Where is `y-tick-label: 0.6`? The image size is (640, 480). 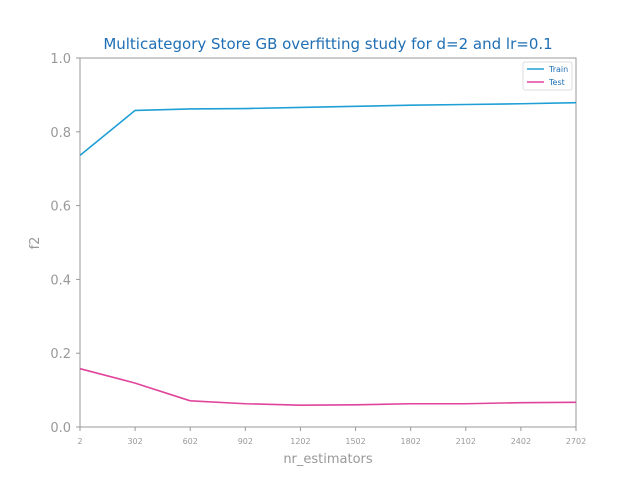
y-tick-label: 0.6 is located at coordinates (60, 207).